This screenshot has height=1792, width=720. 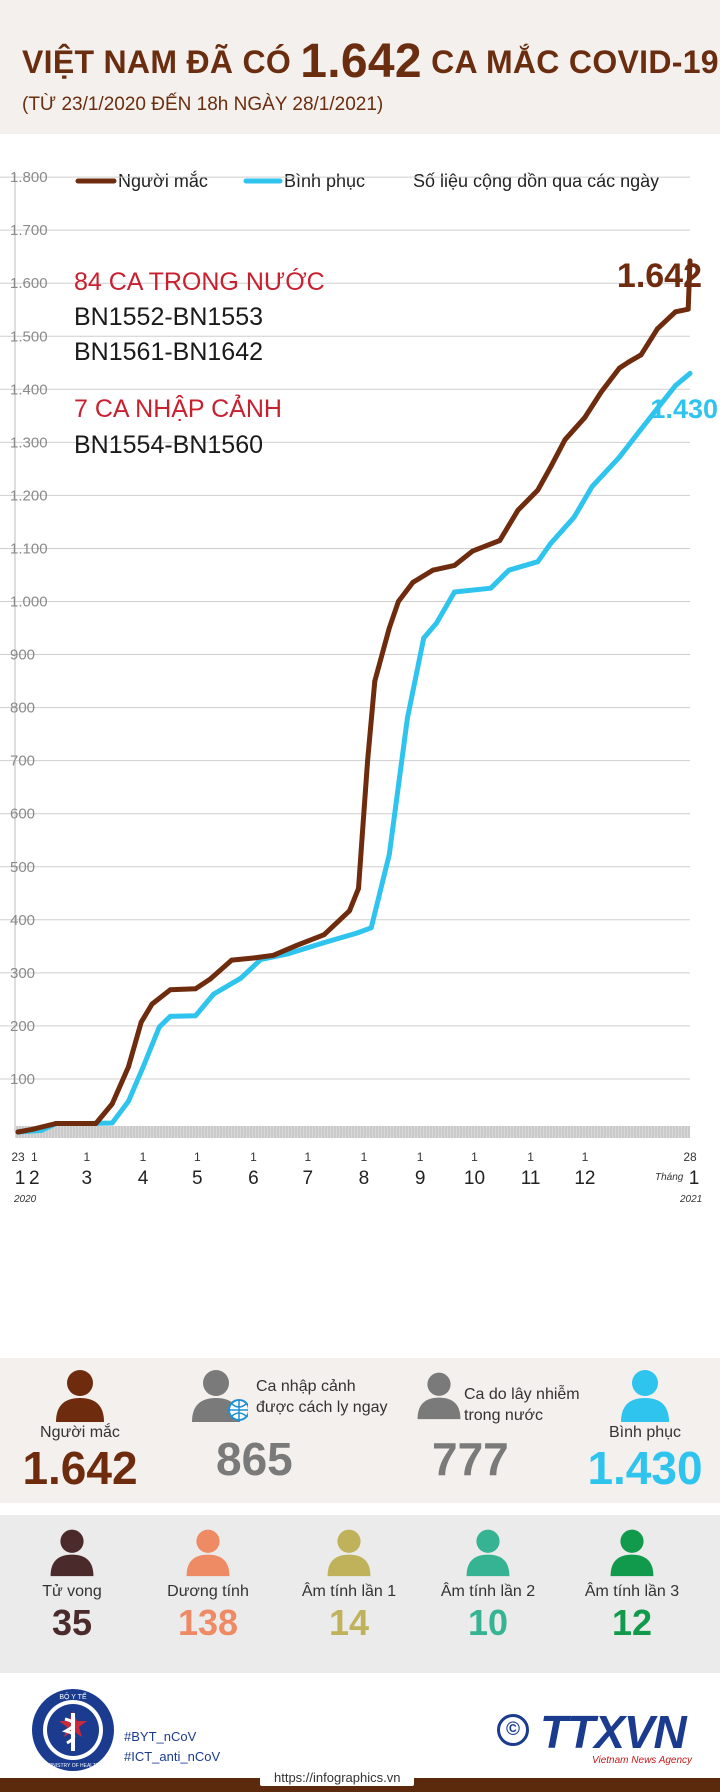 What do you see at coordinates (168, 352) in the screenshot?
I see `domestic-cases-range-2: BN1561-BN1642` at bounding box center [168, 352].